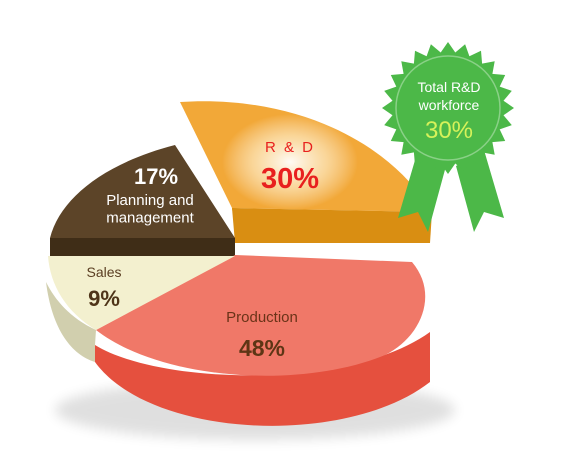 The width and height of the screenshot is (566, 464). I want to click on rd-glow, so click(290, 162).